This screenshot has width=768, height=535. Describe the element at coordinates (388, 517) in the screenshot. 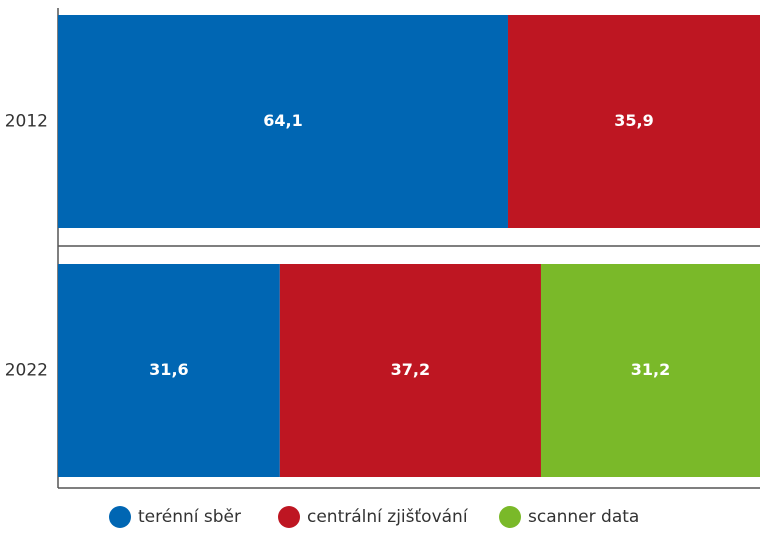

I see `legend-label: centrální zjišťování` at that location.